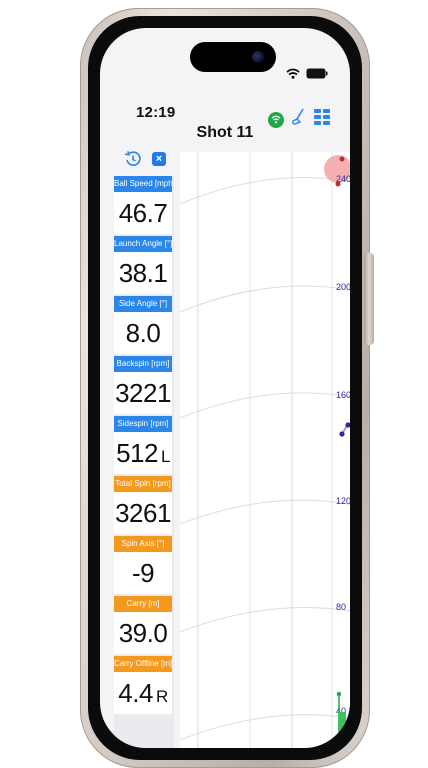 The height and width of the screenshot is (768, 428). I want to click on wifi-icon, so click(293, 73).